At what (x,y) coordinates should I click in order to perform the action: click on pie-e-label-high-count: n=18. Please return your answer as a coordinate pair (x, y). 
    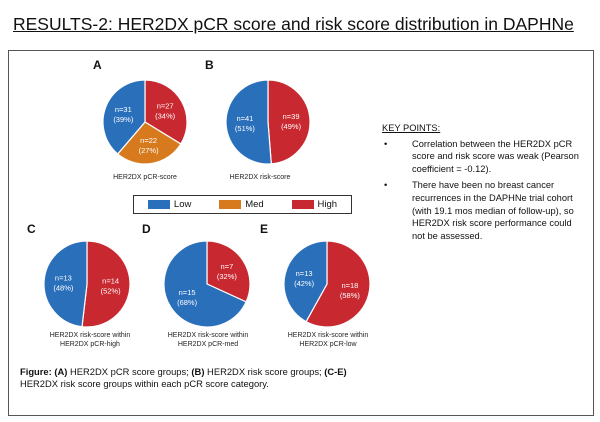
    Looking at the image, I should click on (349, 285).